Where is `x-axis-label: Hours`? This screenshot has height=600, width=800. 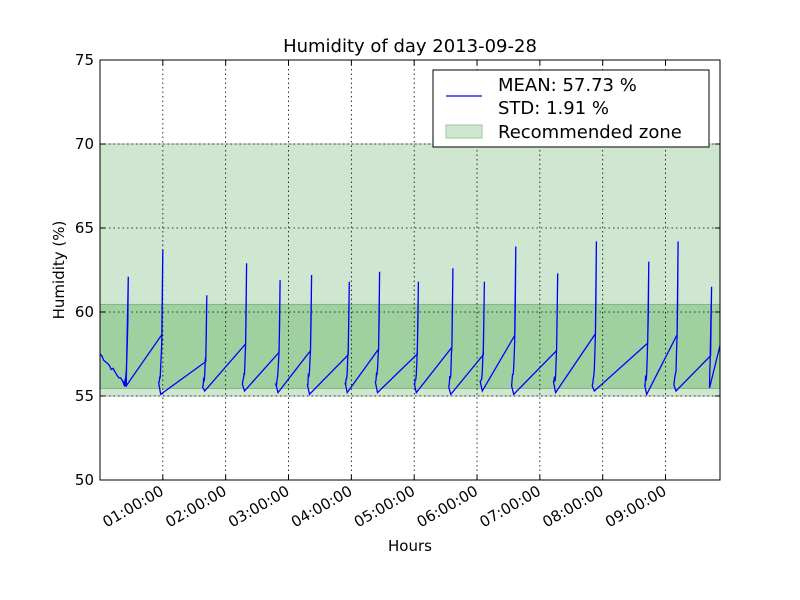 x-axis-label: Hours is located at coordinates (410, 546).